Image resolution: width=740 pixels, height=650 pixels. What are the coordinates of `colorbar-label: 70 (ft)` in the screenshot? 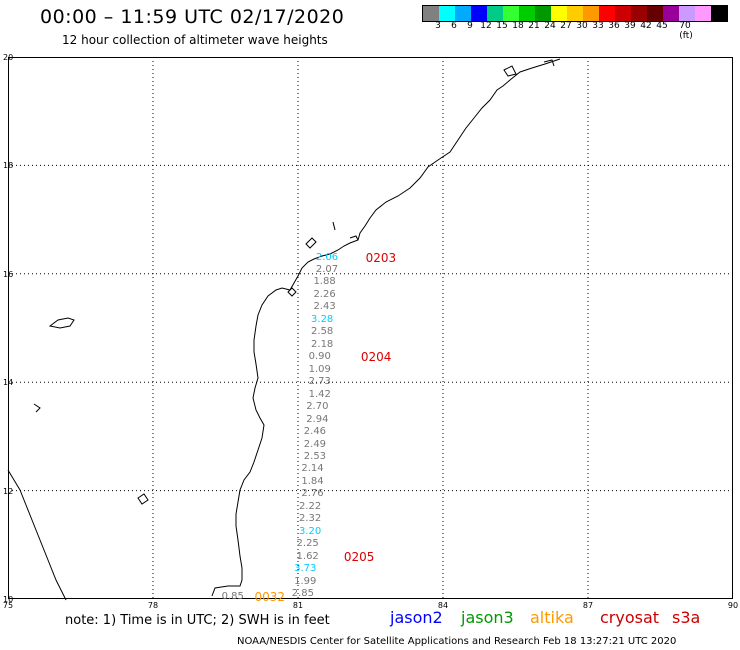 It's located at (686, 31).